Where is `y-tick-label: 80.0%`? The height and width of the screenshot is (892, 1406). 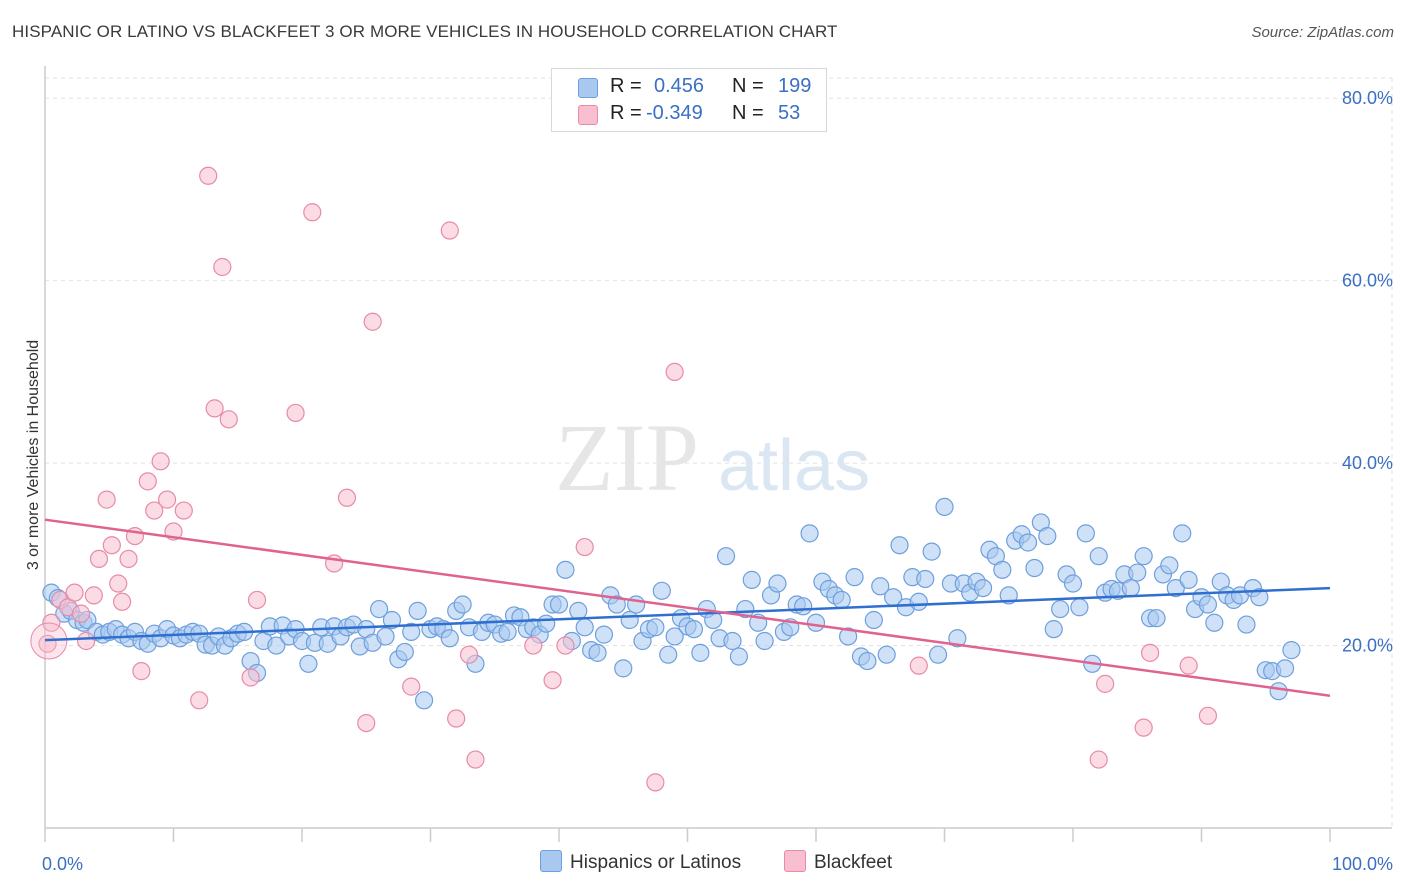
y-tick-label: 80.0% is located at coordinates (1367, 98).